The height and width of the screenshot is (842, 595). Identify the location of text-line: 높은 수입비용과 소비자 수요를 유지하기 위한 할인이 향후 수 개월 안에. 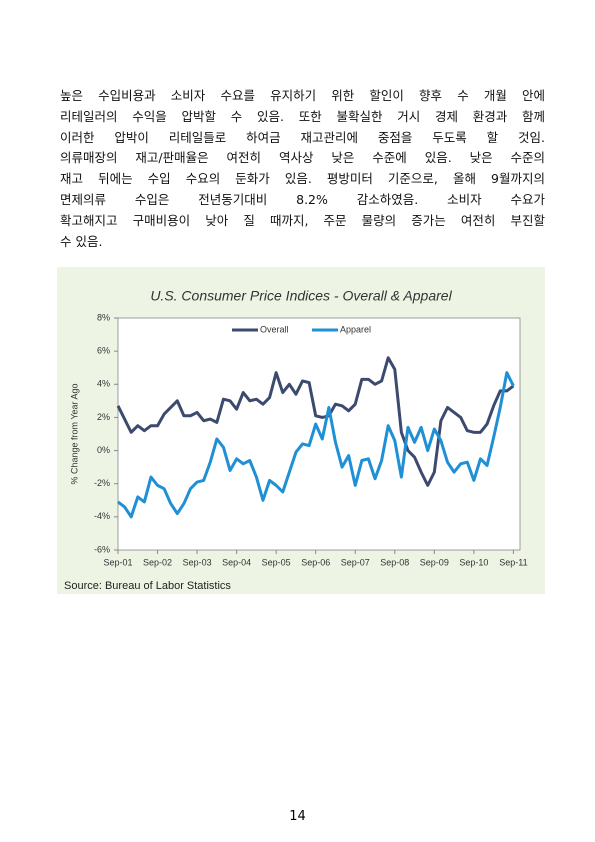
(302, 95).